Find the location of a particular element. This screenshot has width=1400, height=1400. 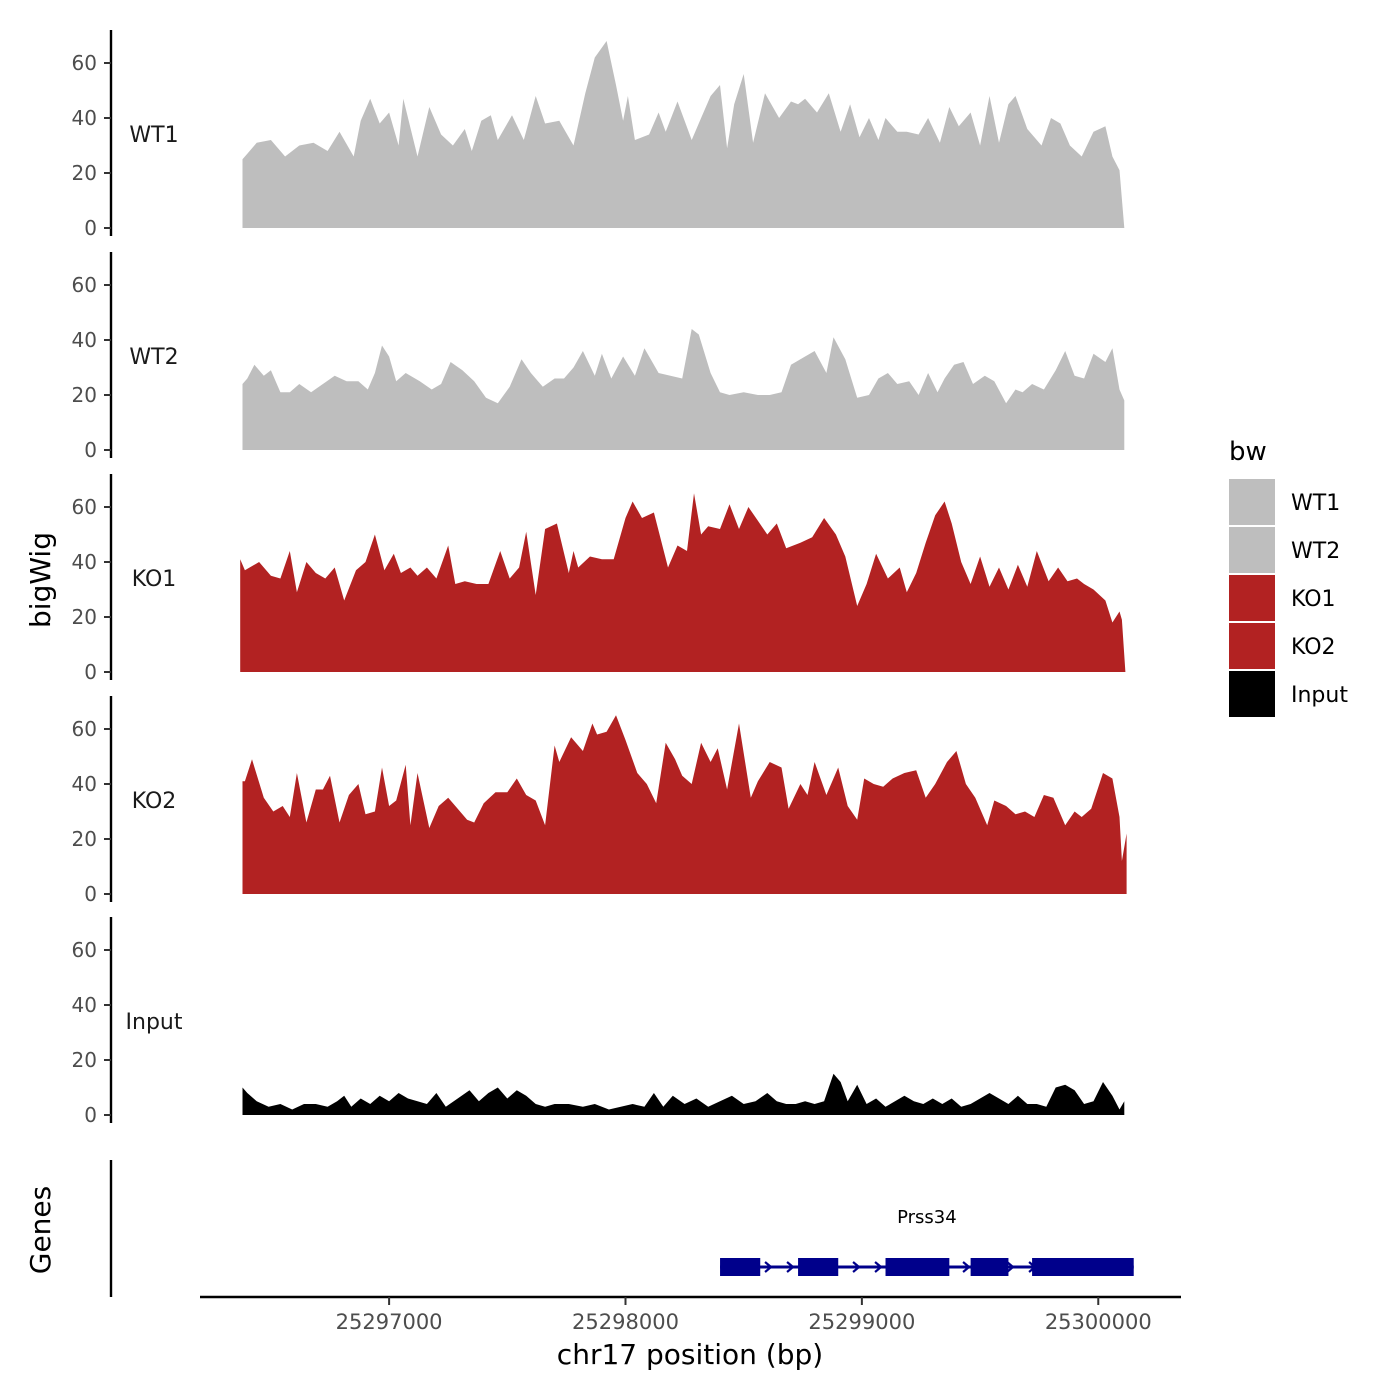

area-ko2 is located at coordinates (684, 804).